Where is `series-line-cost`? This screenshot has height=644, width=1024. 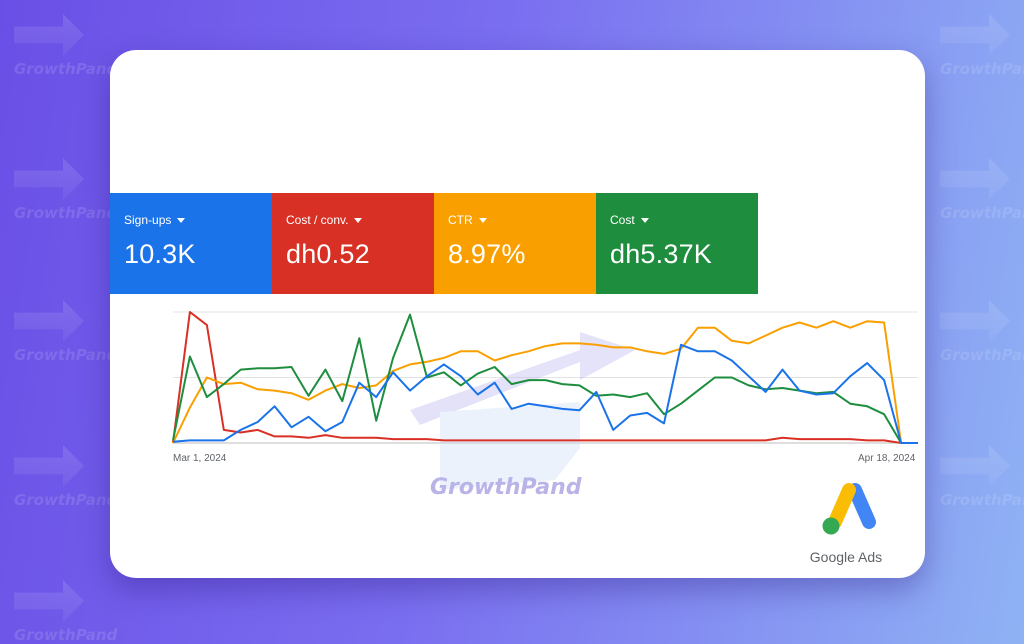 series-line-cost is located at coordinates (545, 378).